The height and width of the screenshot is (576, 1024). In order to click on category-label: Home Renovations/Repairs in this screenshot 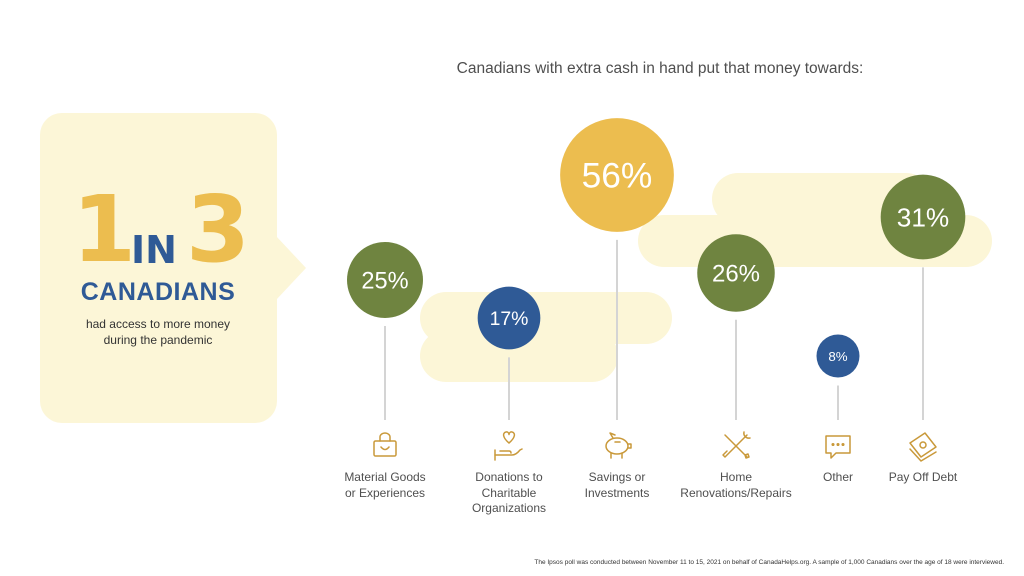, I will do `click(736, 485)`.